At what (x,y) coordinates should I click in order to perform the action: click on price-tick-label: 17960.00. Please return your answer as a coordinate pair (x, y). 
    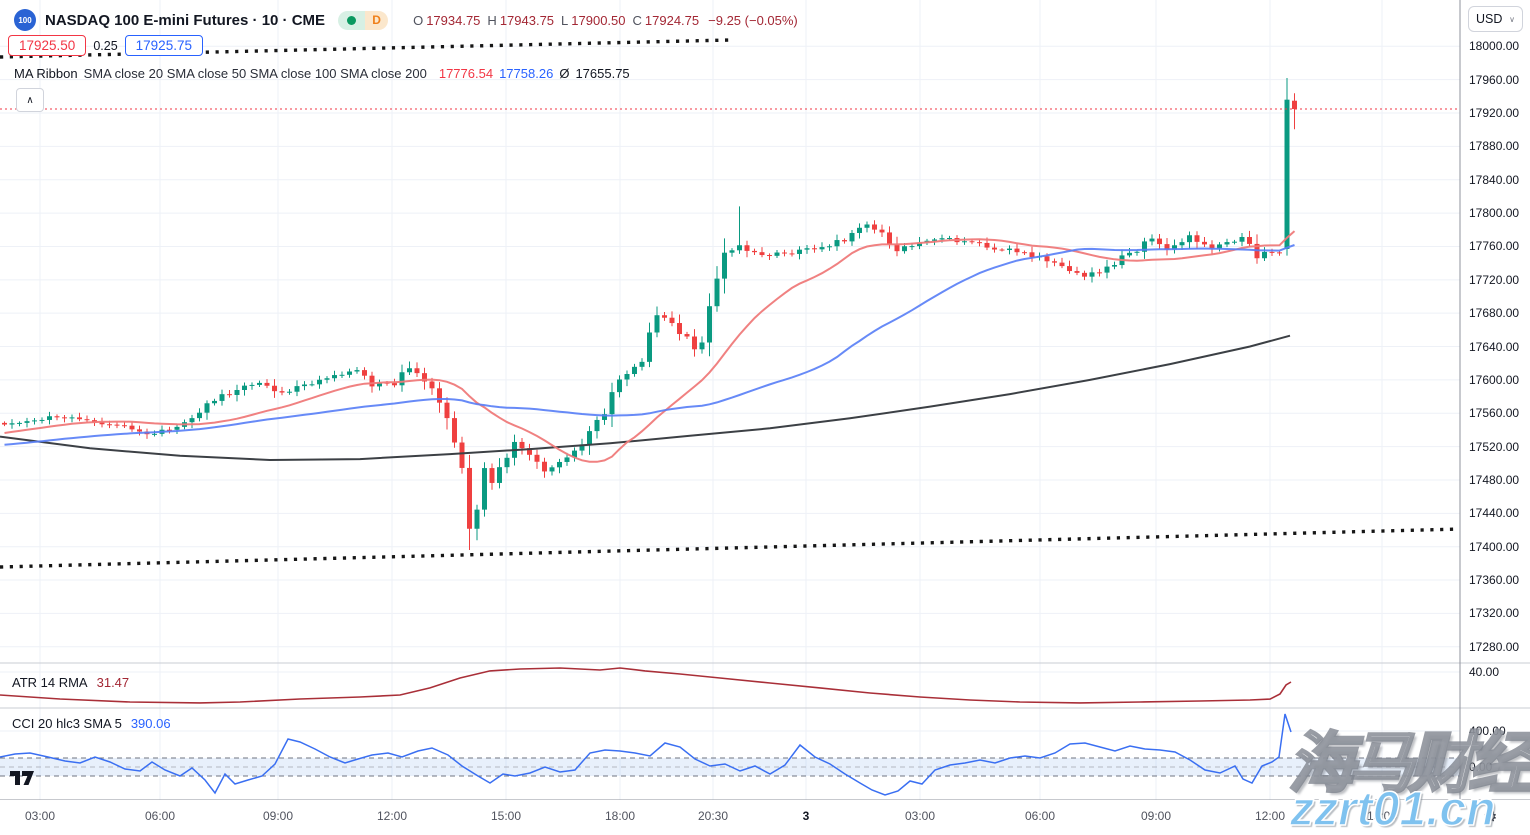
    Looking at the image, I should click on (1494, 79).